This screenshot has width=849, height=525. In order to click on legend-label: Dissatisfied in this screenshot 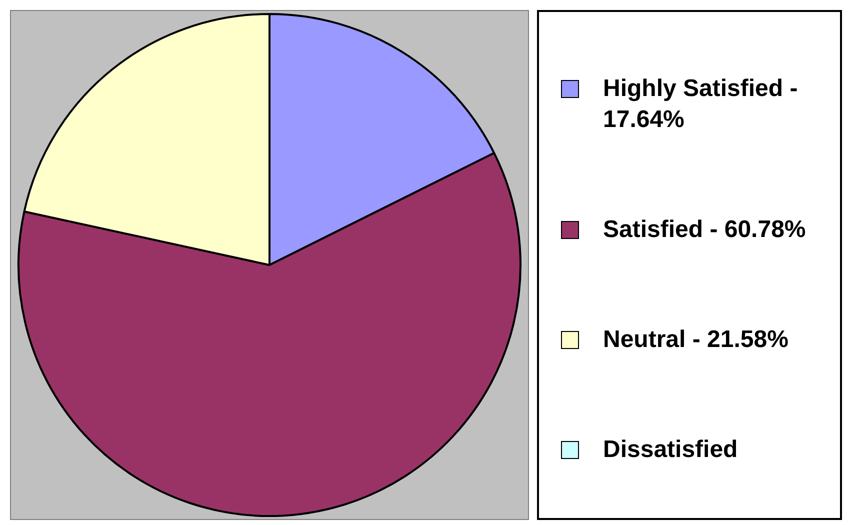, I will do `click(670, 449)`.